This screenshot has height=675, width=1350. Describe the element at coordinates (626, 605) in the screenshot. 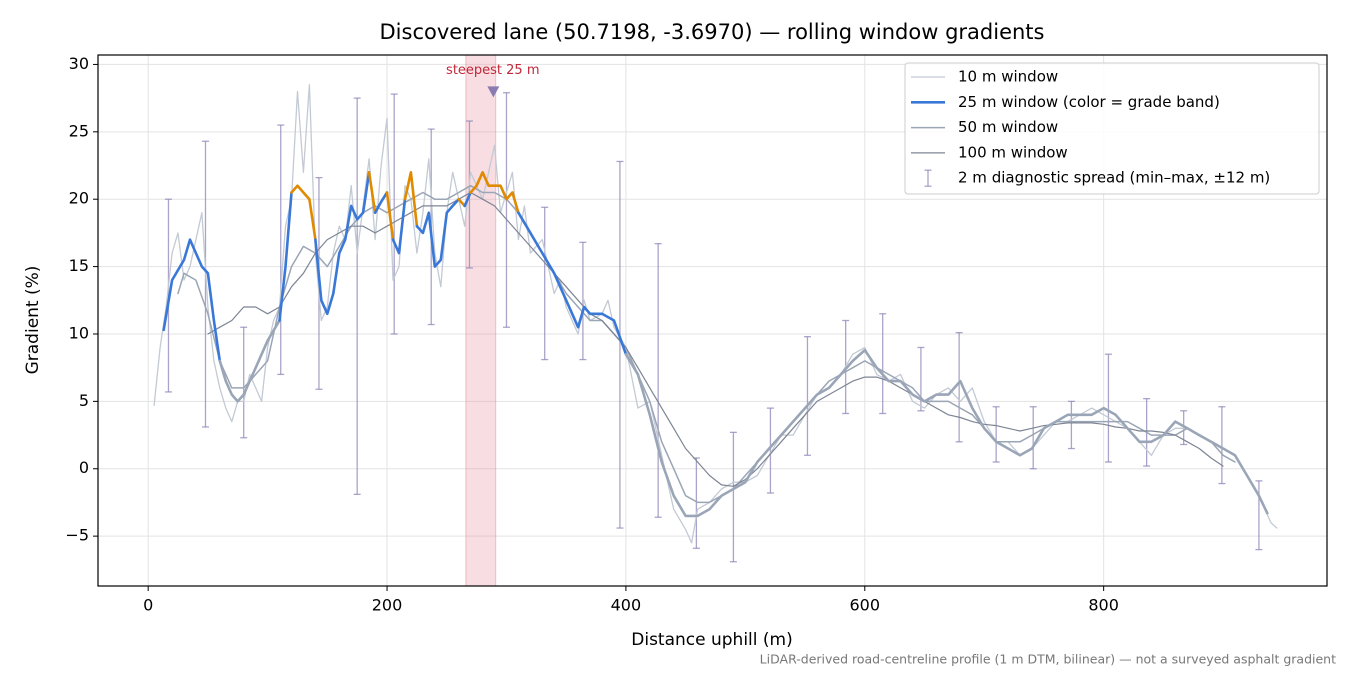

I see `x-tick-label: 400` at that location.